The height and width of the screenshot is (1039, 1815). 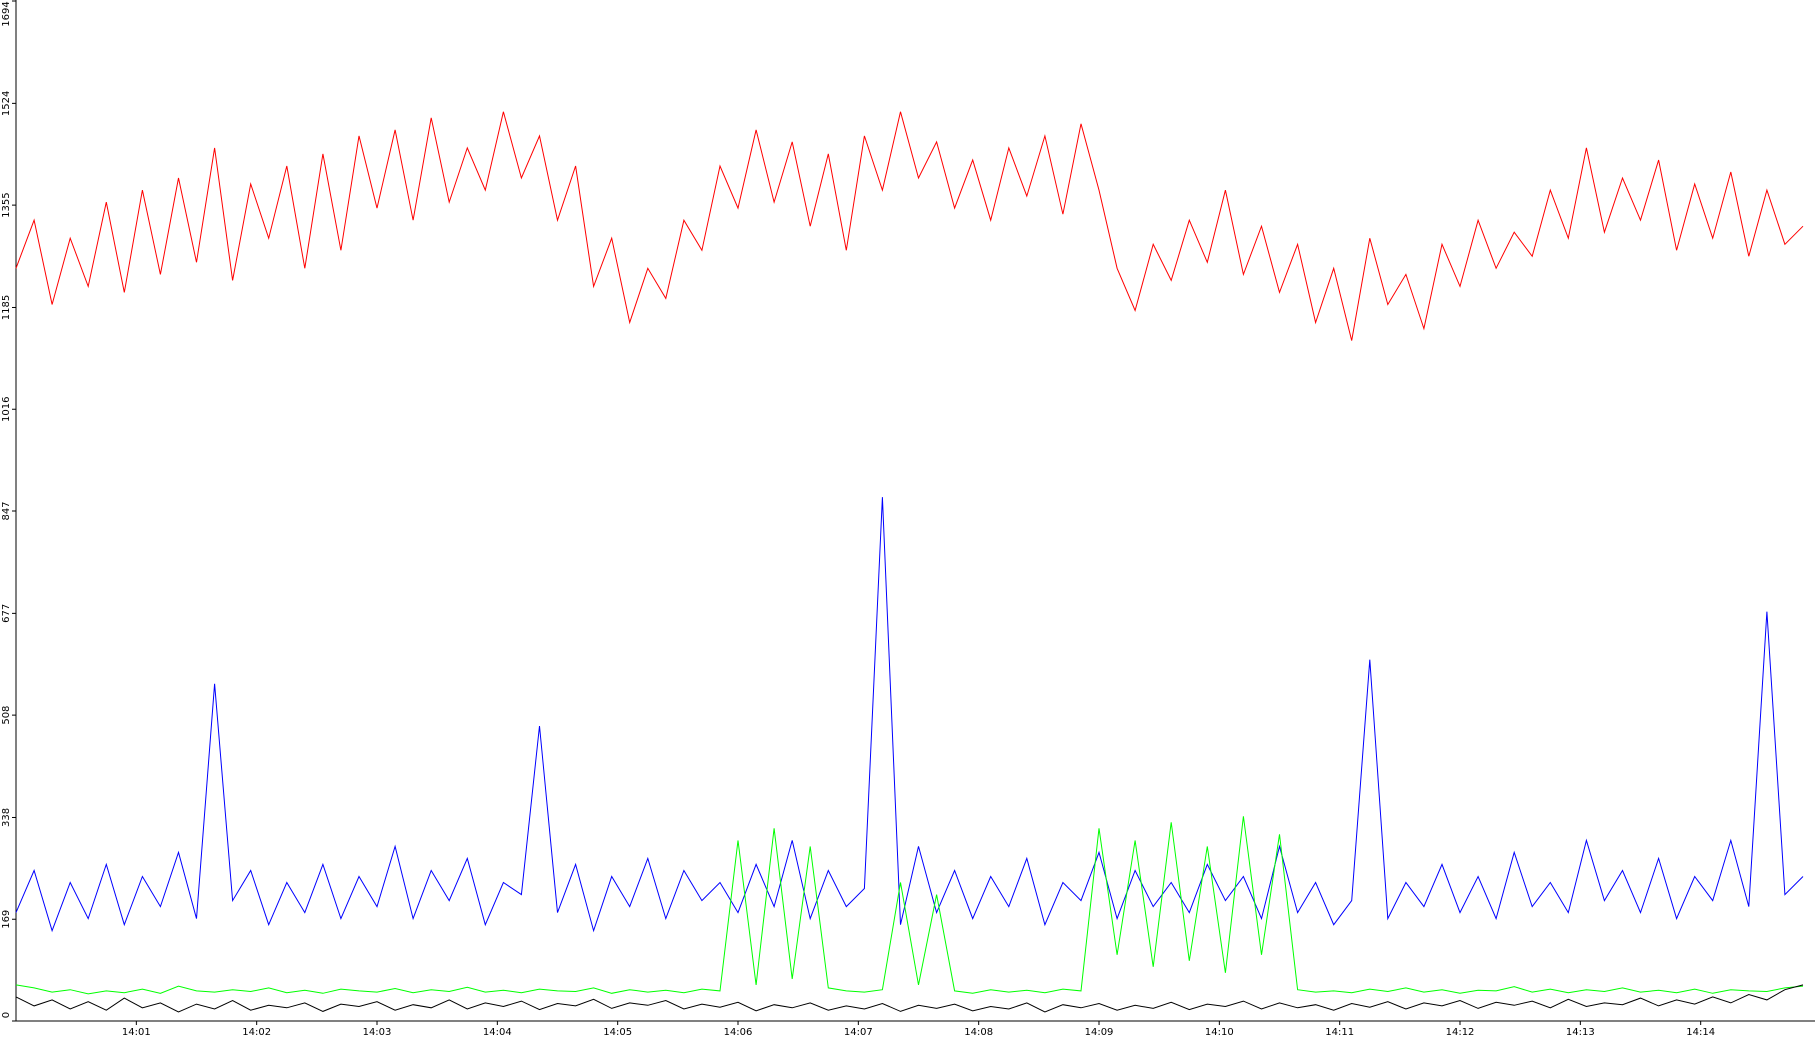 What do you see at coordinates (6, 103) in the screenshot?
I see `y-tick-label: 1524` at bounding box center [6, 103].